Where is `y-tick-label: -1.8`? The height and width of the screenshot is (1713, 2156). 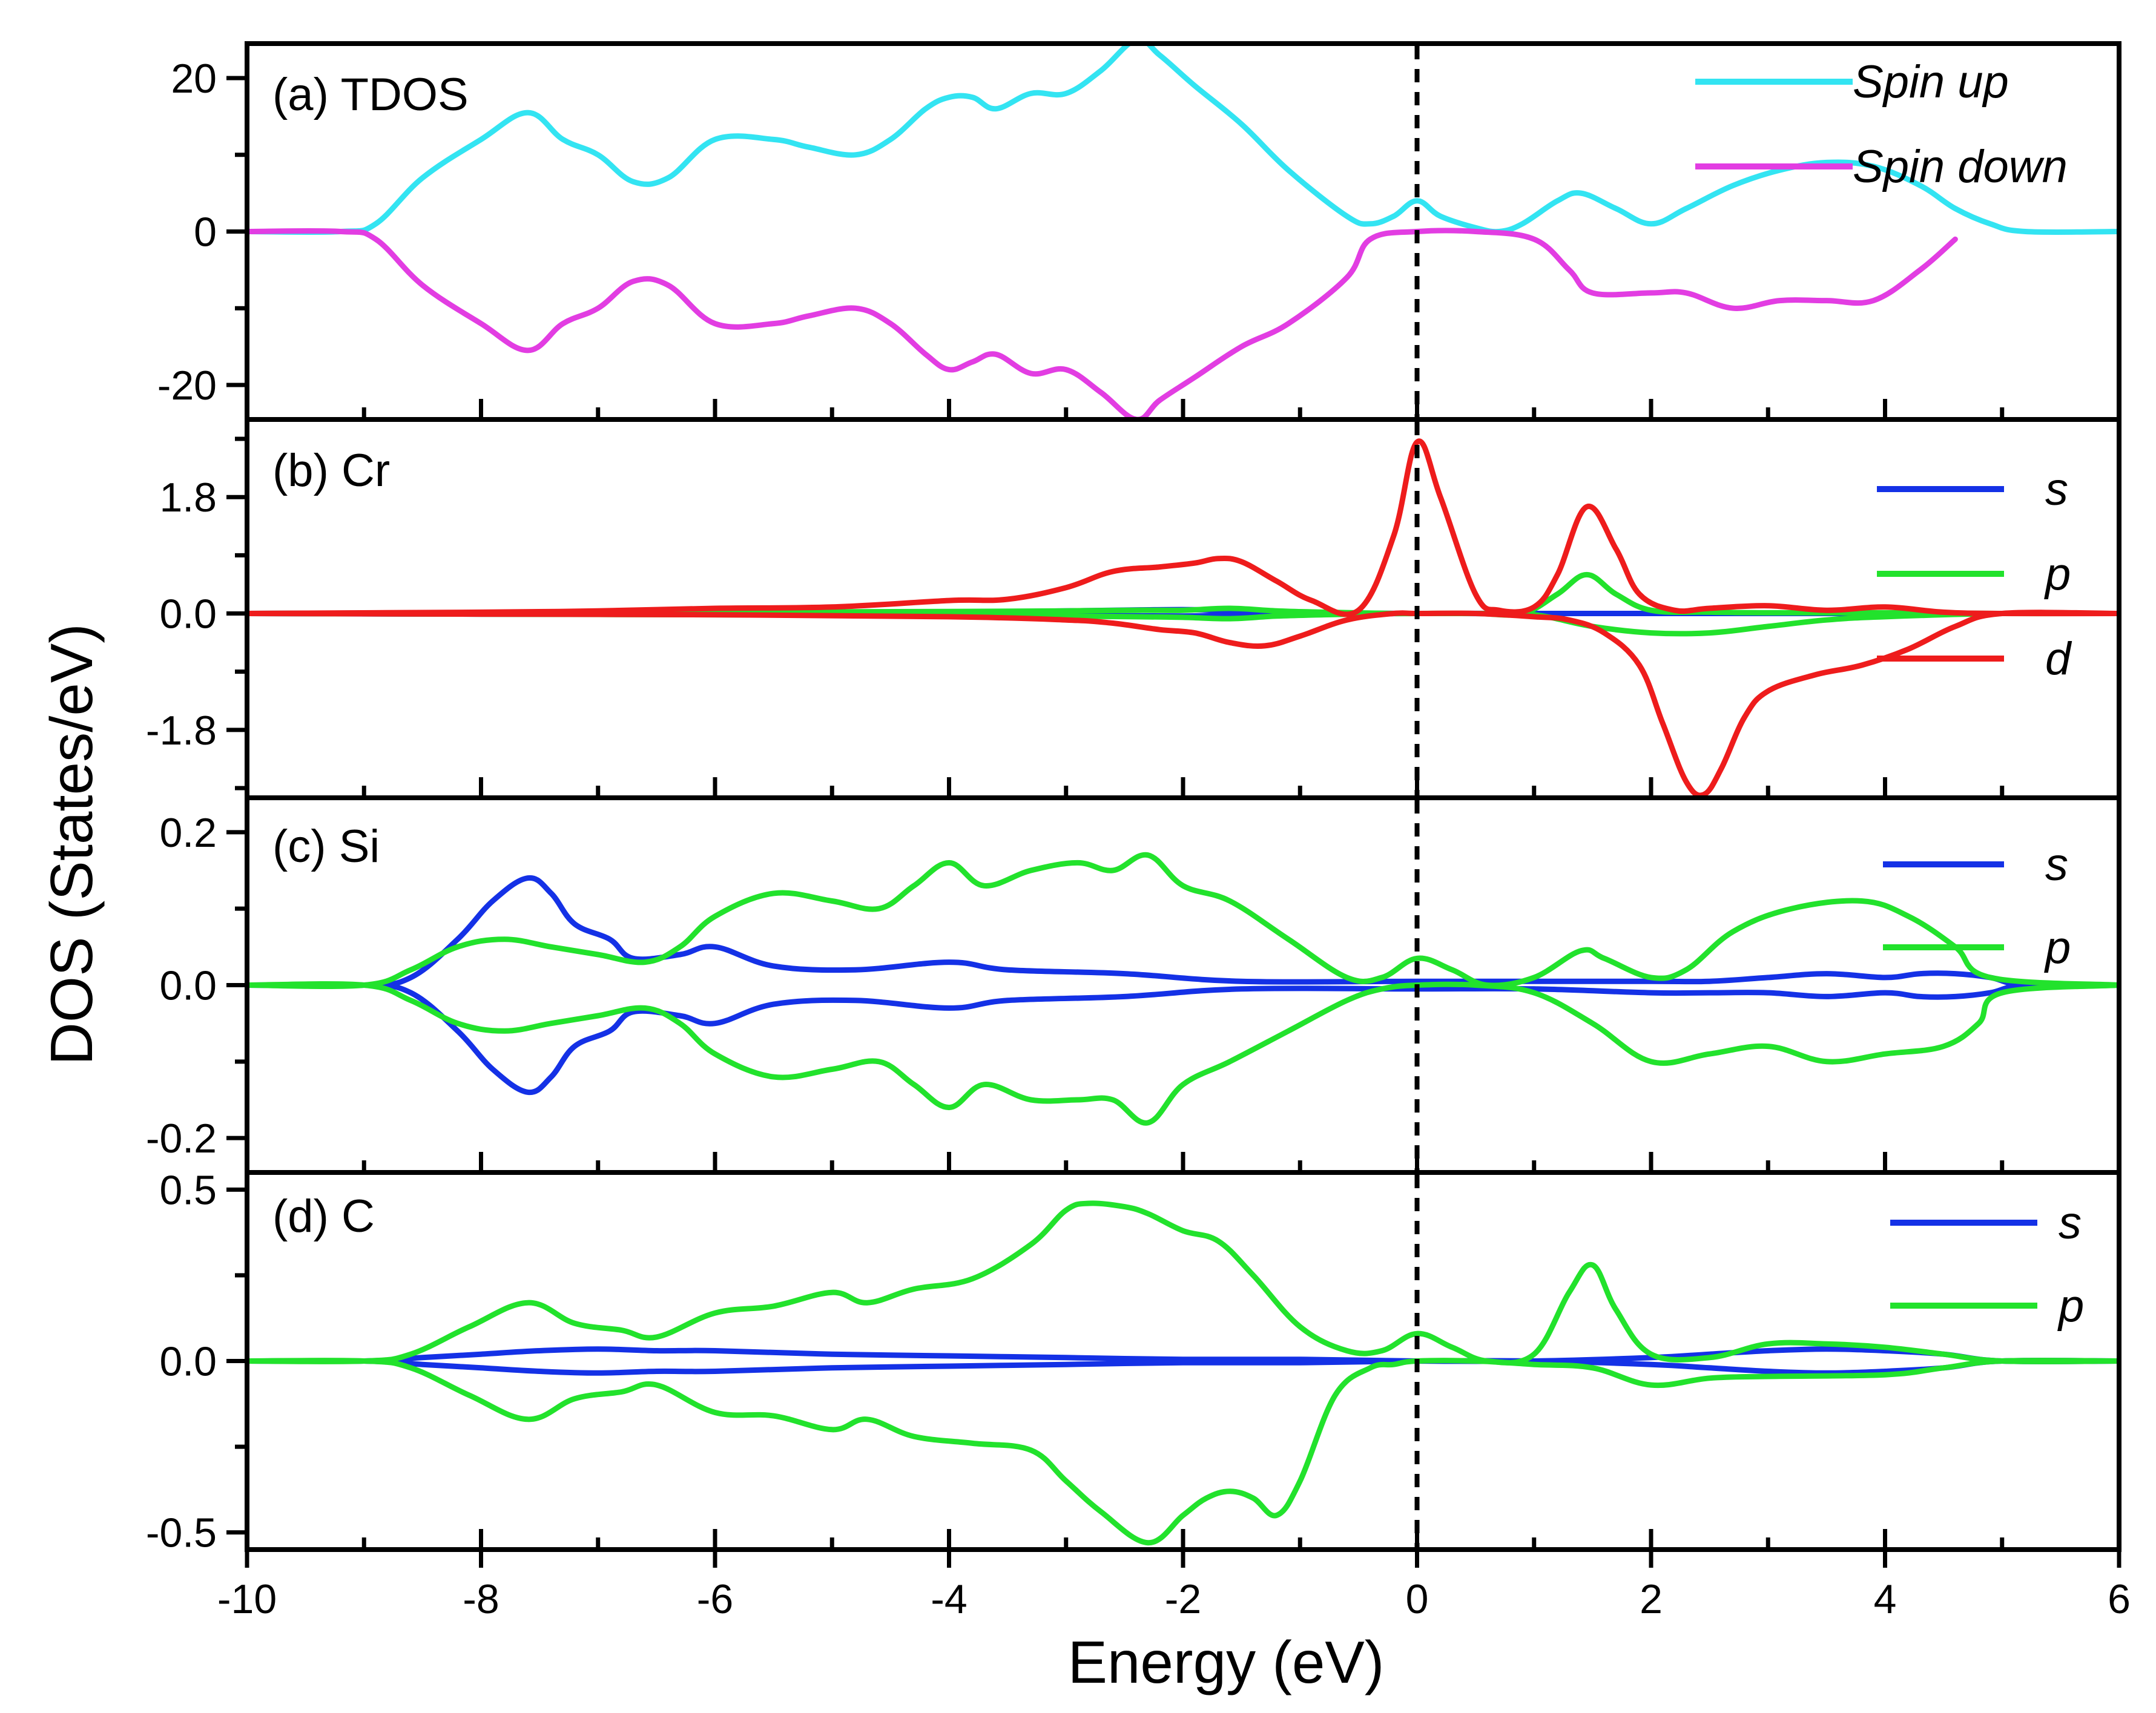 y-tick-label: -1.8 is located at coordinates (181, 731).